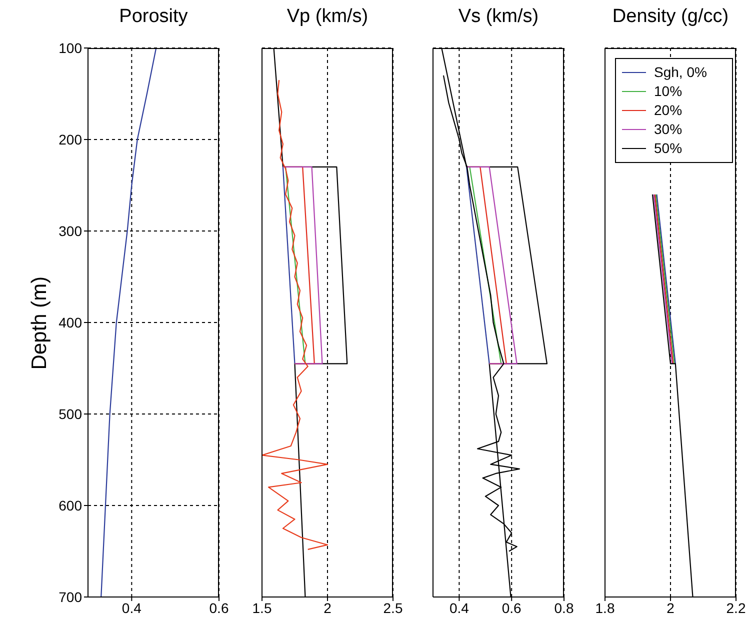  What do you see at coordinates (668, 129) in the screenshot?
I see `legend-label: 30%` at bounding box center [668, 129].